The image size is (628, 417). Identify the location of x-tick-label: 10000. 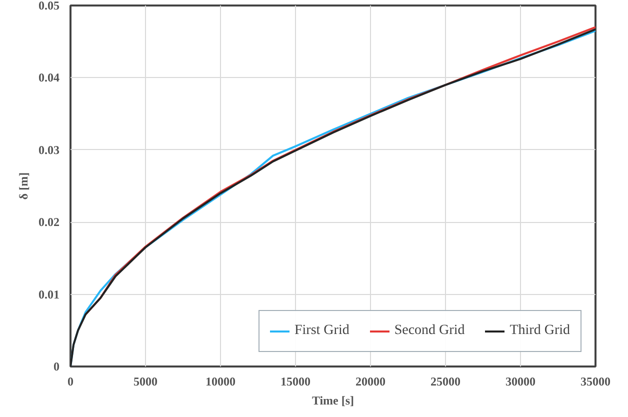
(221, 381).